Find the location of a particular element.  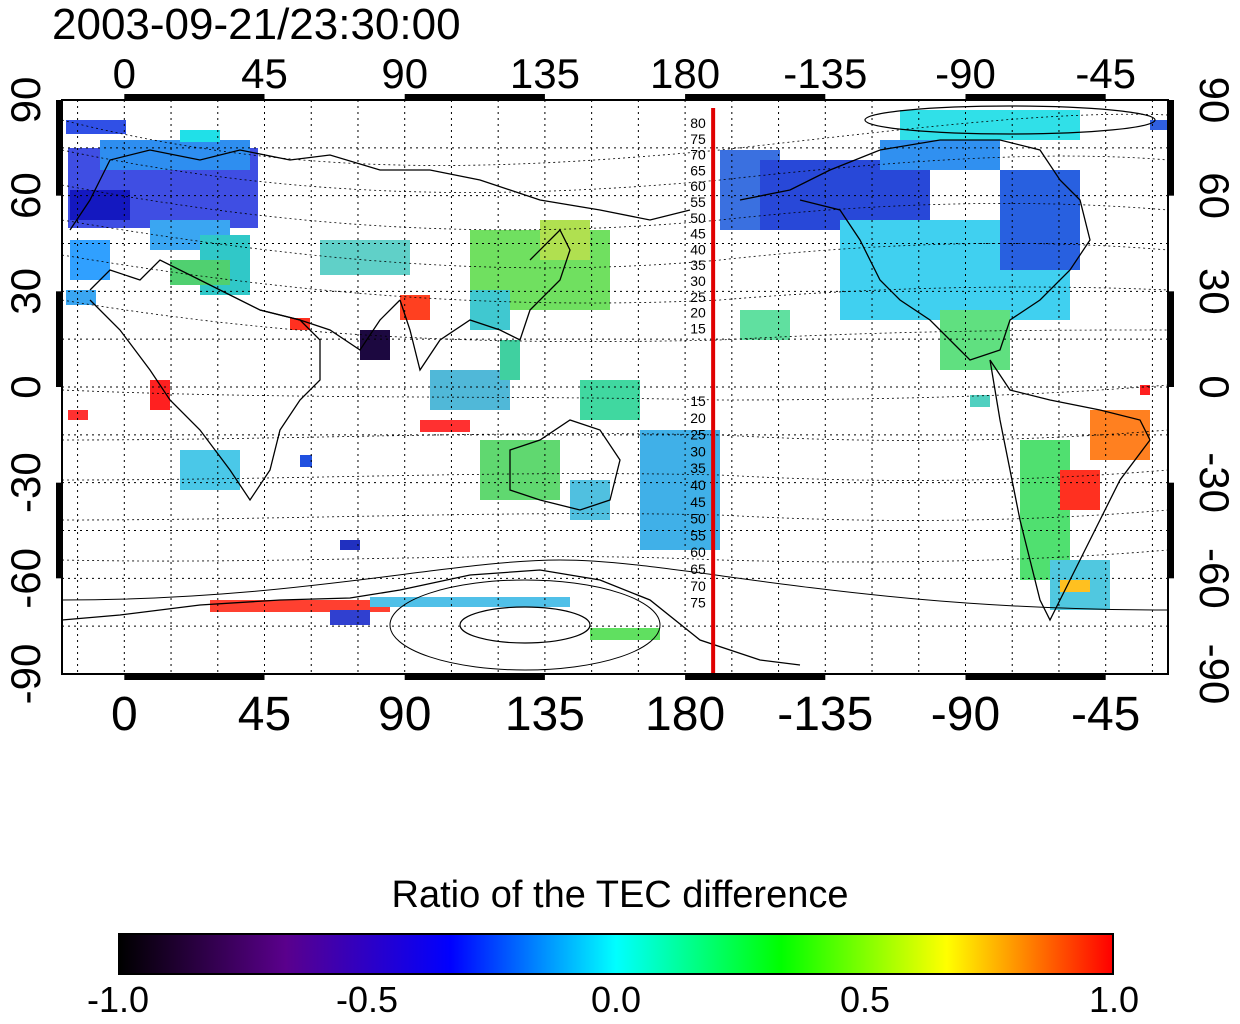

contour-label-north: 15 is located at coordinates (698, 328).